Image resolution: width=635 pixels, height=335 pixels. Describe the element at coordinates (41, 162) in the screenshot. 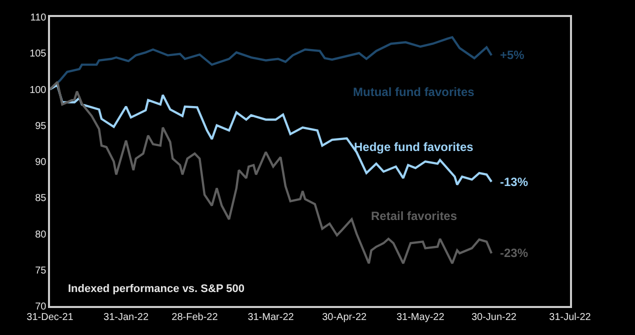

I see `y-tick-label: 90` at that location.